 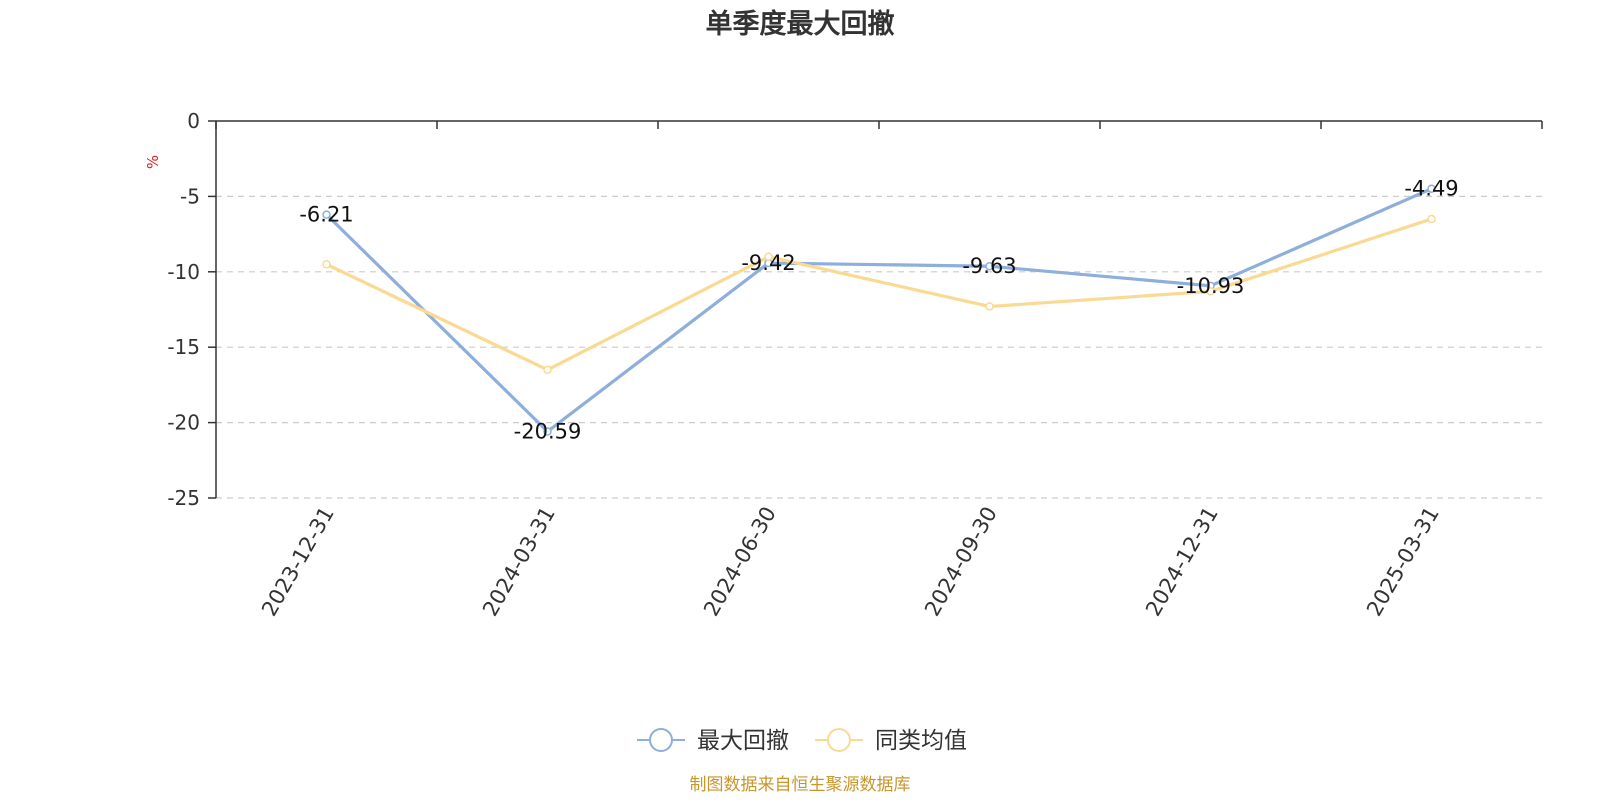 I want to click on y-tick-label: 0, so click(x=193, y=121).